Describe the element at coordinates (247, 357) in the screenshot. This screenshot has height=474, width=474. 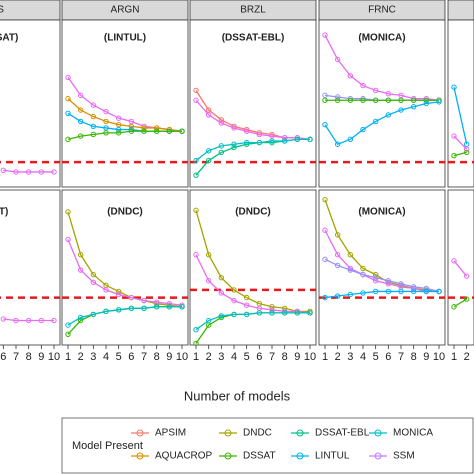
I see `x-tick-label: 5` at that location.